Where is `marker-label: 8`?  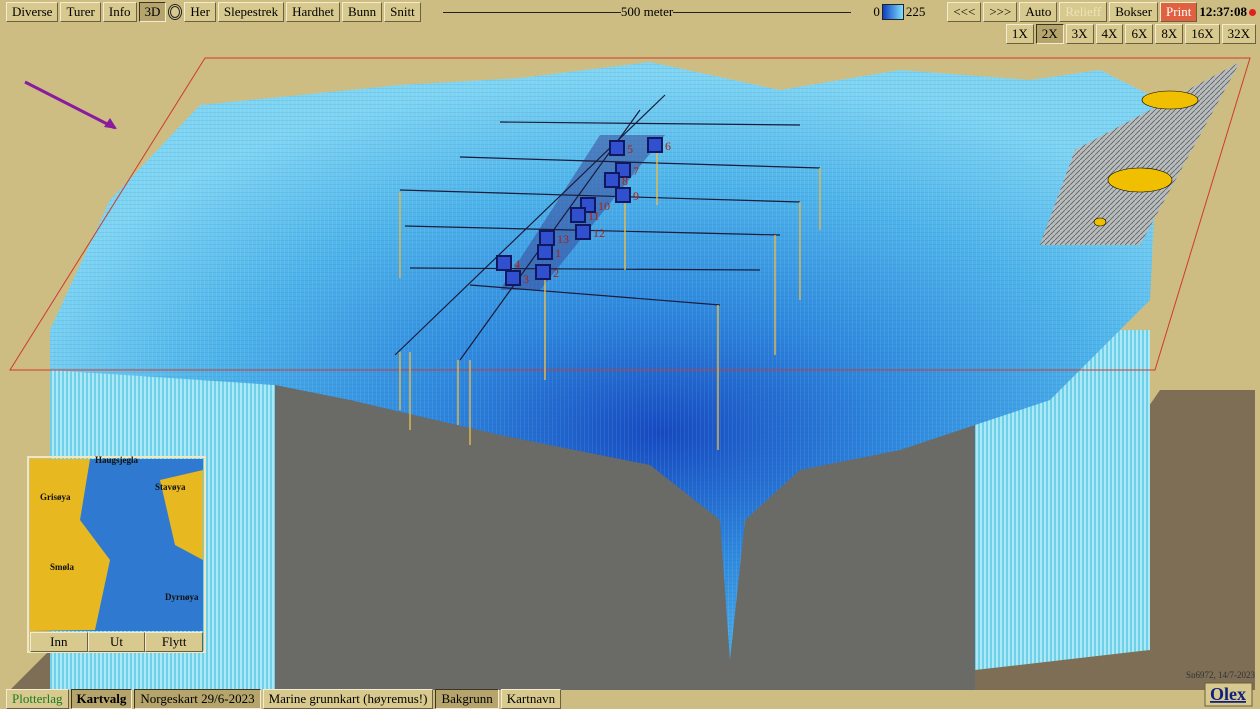 marker-label: 8 is located at coordinates (625, 181).